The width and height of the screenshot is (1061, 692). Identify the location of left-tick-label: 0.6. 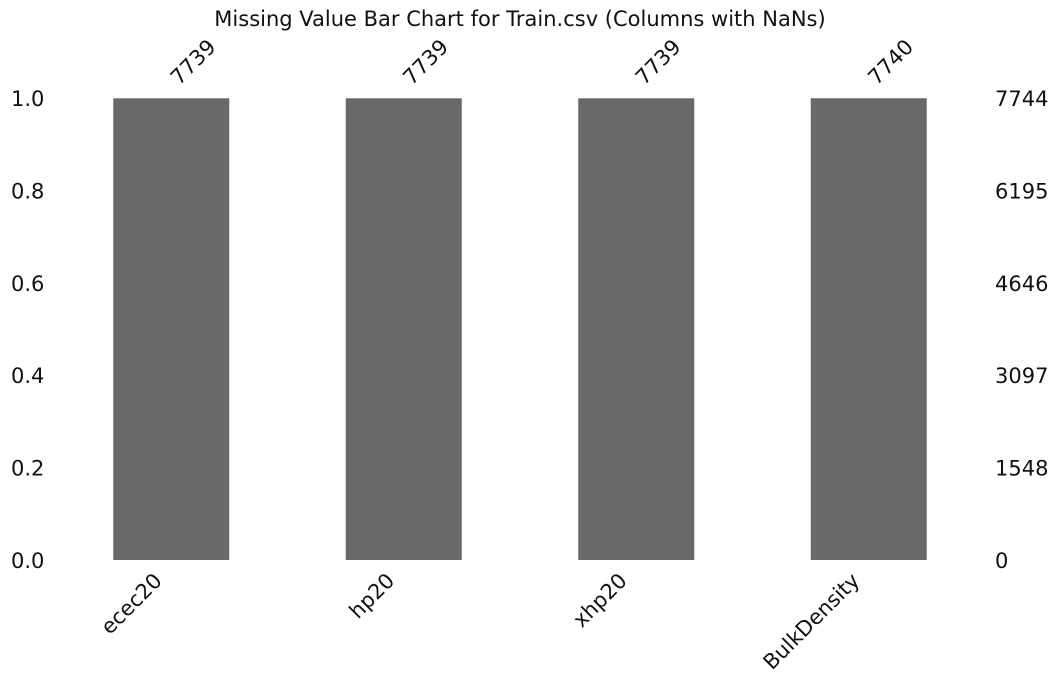
(27, 284).